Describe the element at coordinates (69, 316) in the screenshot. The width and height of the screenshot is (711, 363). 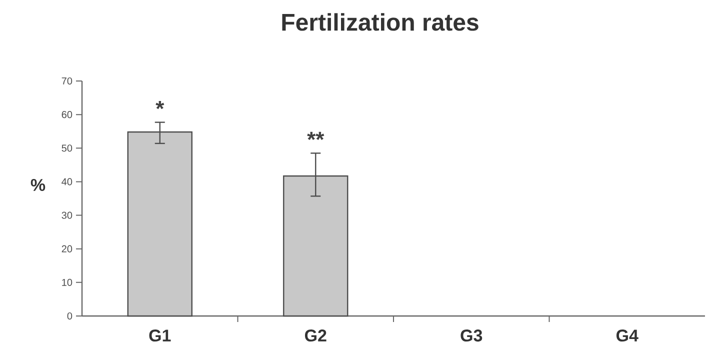
I see `y-tick-label: 0` at that location.